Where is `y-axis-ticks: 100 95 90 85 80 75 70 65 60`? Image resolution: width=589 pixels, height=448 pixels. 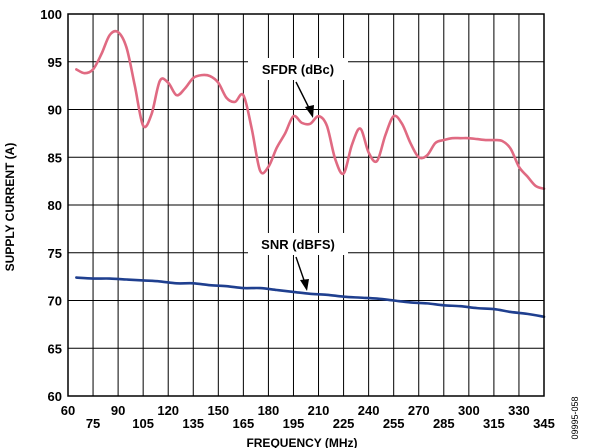
y-axis-ticks: 100 95 90 85 80 75 70 65 60 is located at coordinates (51, 205).